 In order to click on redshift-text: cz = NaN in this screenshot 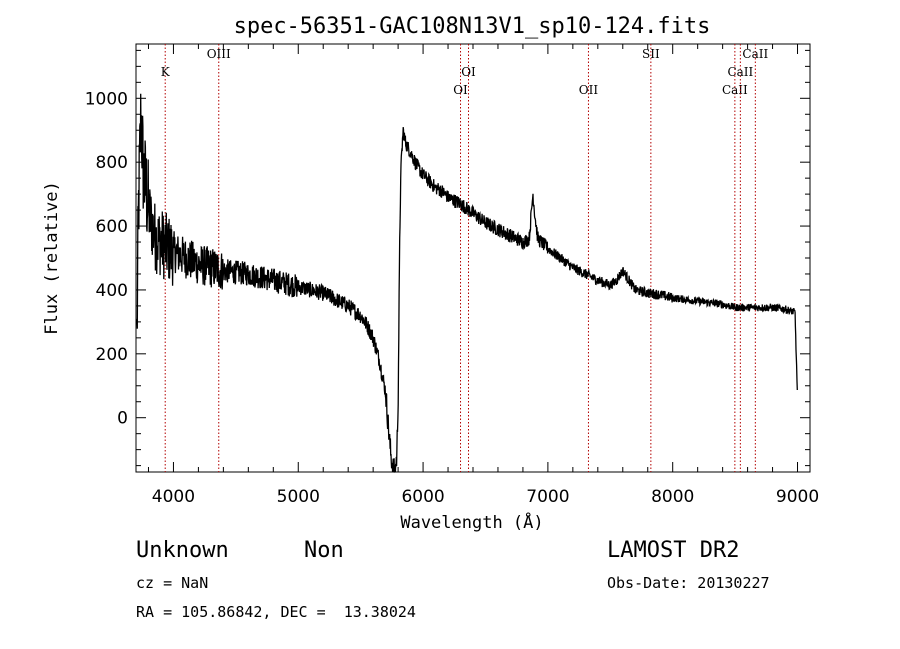, I will do `click(172, 583)`.